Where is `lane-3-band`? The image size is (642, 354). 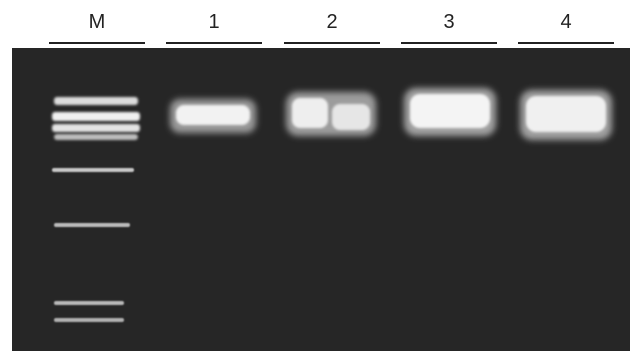
lane-3-band is located at coordinates (450, 112).